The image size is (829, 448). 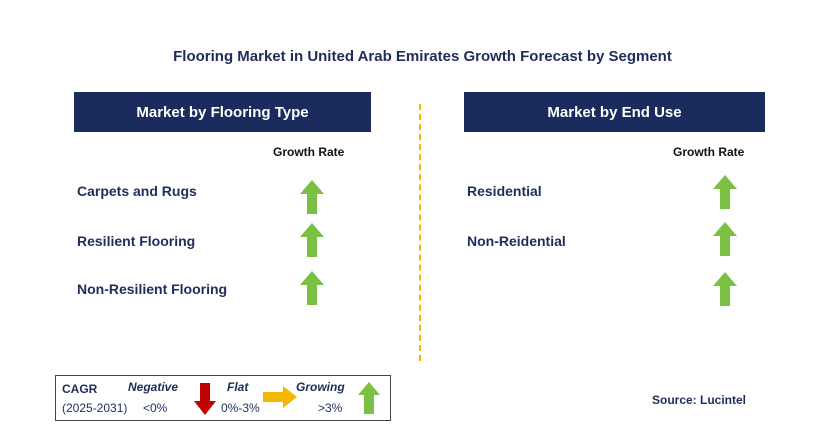 I want to click on arrow-right-icon, so click(x=280, y=397).